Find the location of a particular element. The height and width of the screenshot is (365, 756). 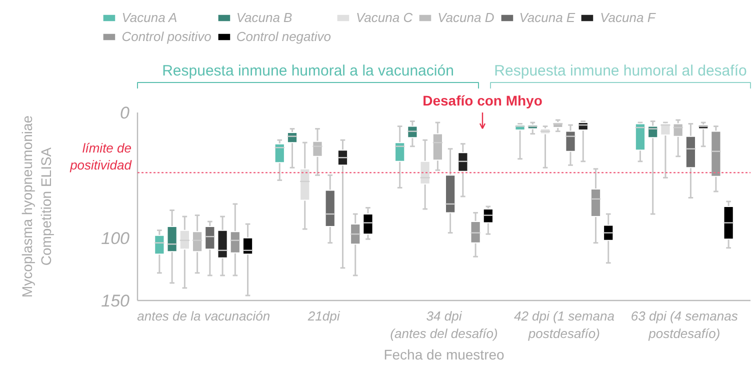

x-tick-label: 63 dpi (4 semanas postdesafío) is located at coordinates (684, 324).